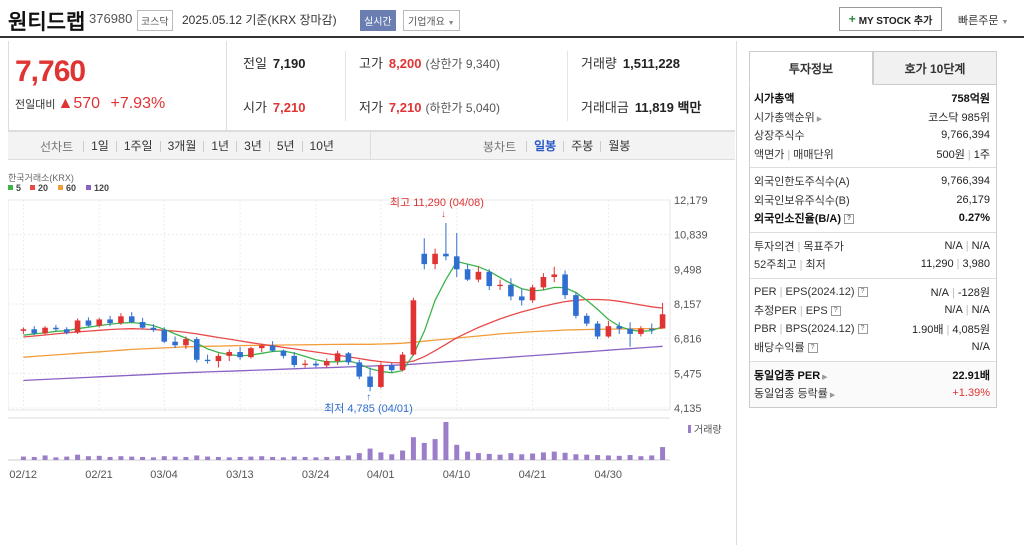 Image resolution: width=1024 pixels, height=545 pixels. I want to click on market-cap-value: 758억원, so click(970, 99).